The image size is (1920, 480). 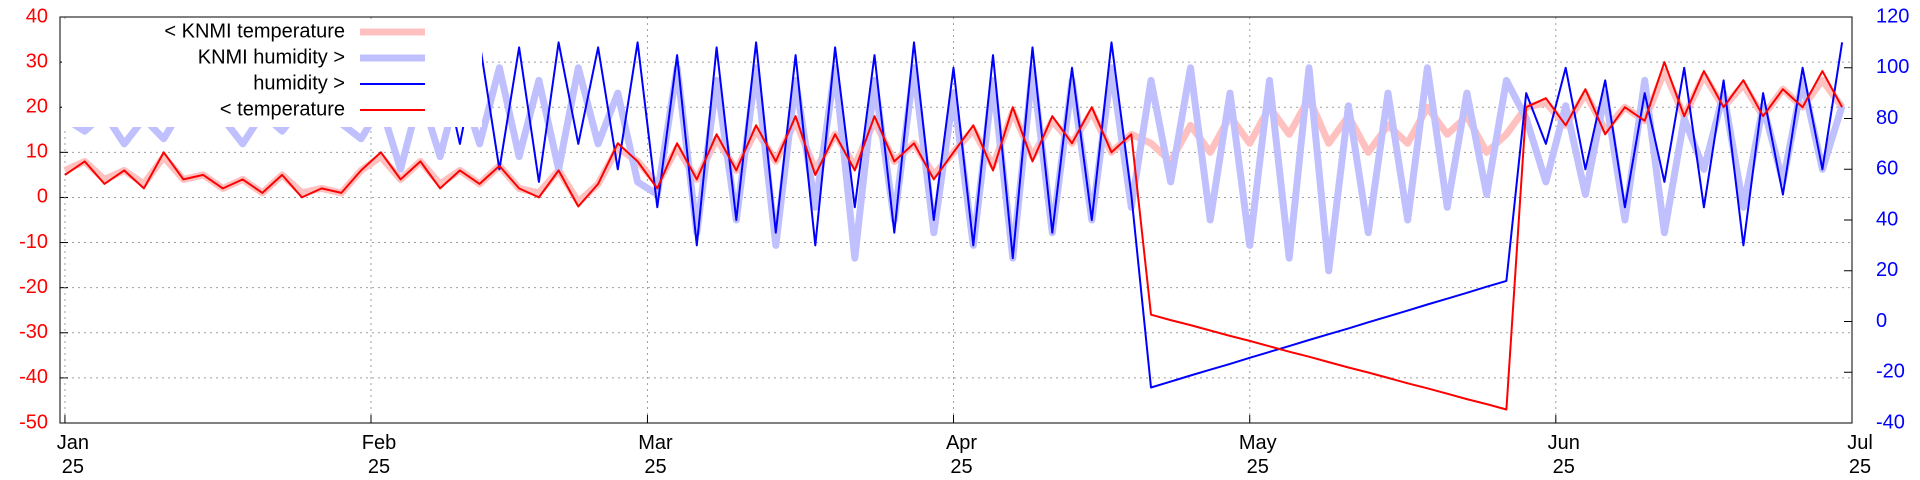 What do you see at coordinates (1887, 169) in the screenshot?
I see `y2-tick-label: 60` at bounding box center [1887, 169].